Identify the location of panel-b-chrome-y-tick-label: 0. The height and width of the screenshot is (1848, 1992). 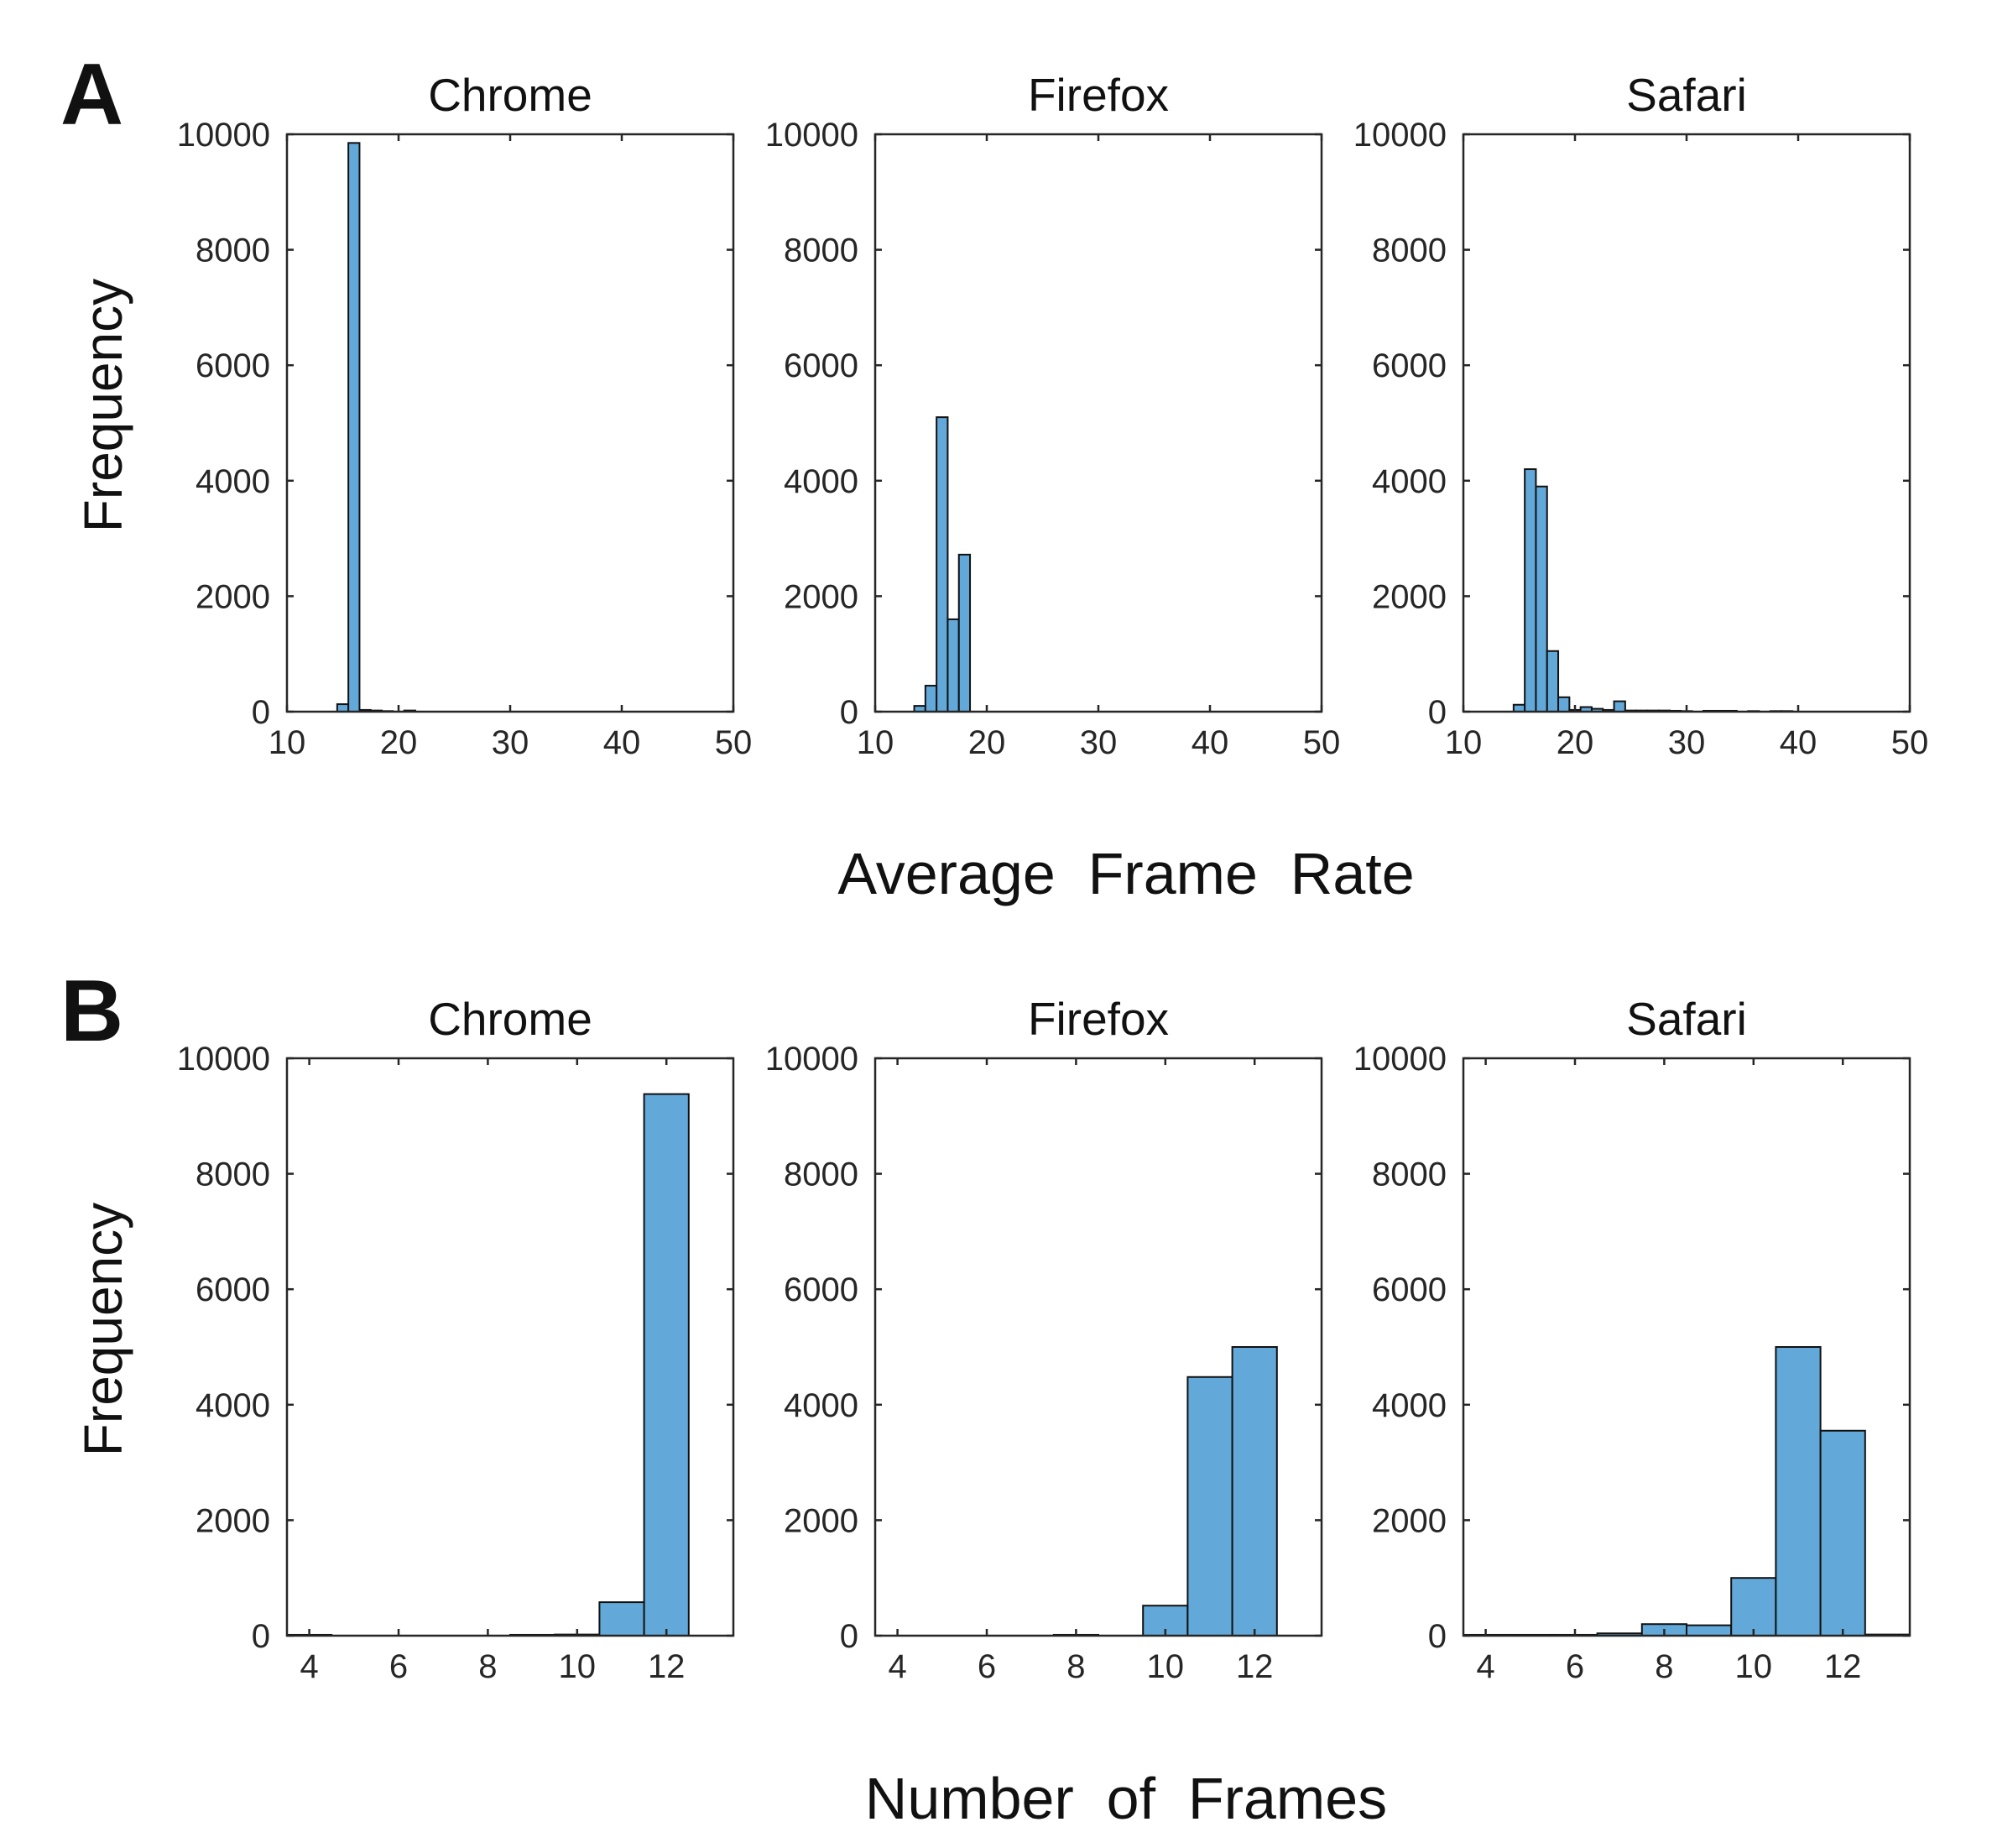
(261, 1636).